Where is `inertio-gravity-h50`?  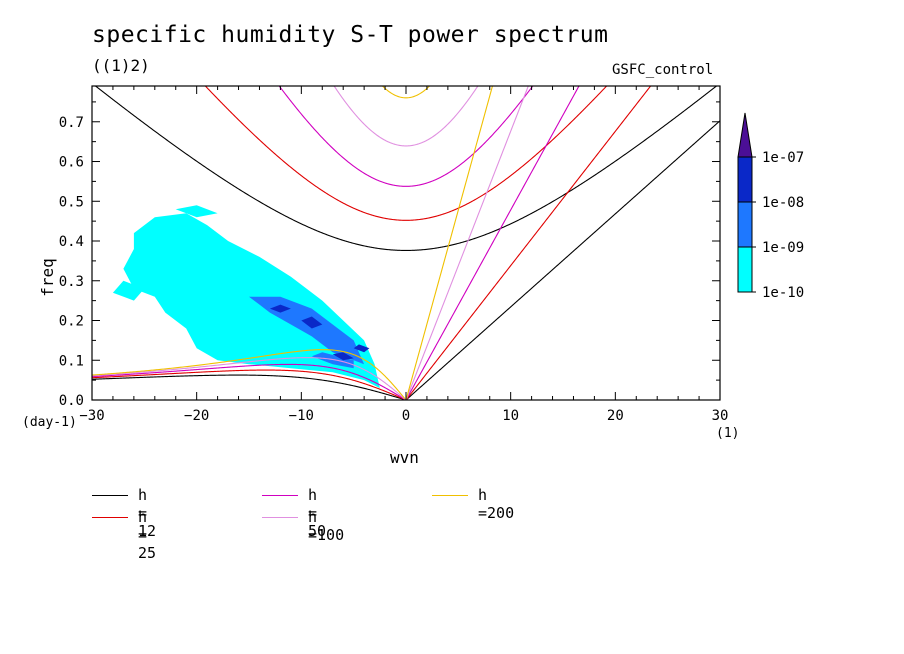 inertio-gravity-h50 is located at coordinates (406, 136).